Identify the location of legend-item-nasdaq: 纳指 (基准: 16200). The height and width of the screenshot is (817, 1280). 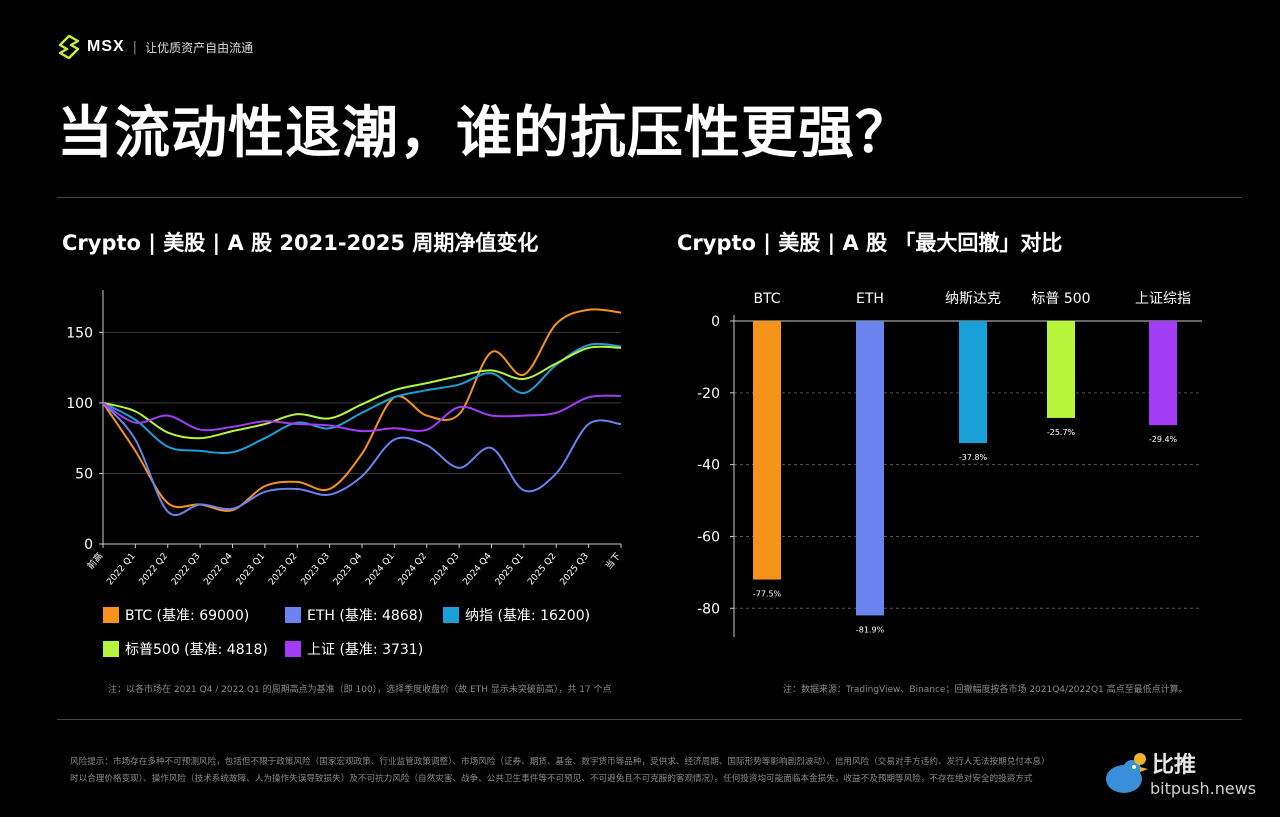
(516, 615).